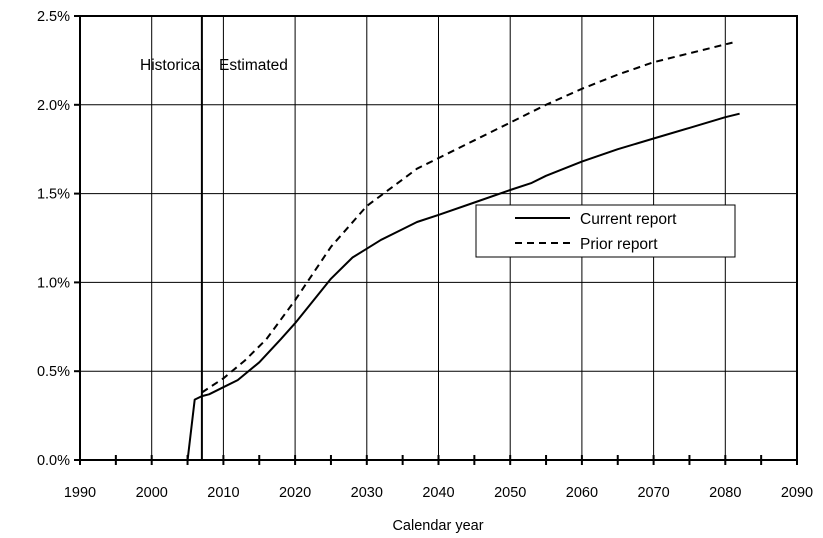  I want to click on y-tick-label: 1.0%, so click(53, 283).